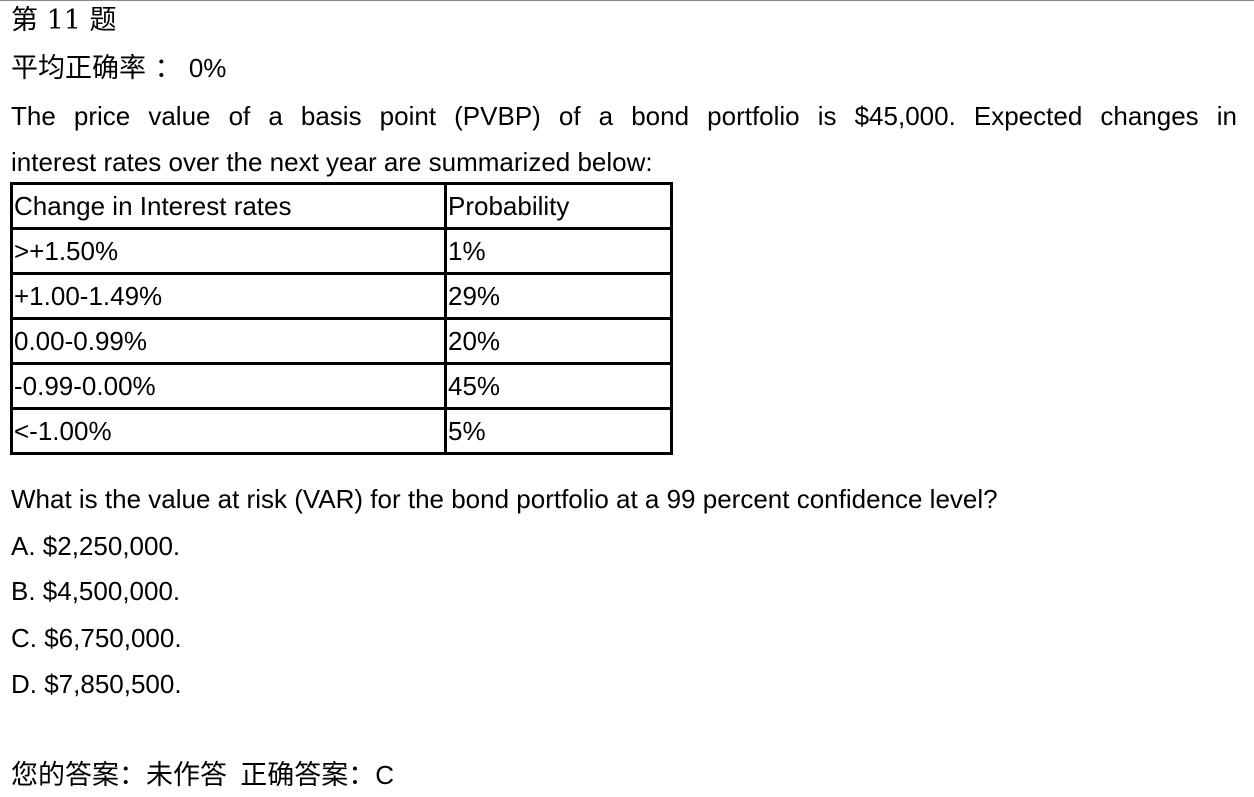 The image size is (1254, 797). What do you see at coordinates (96, 684) in the screenshot?
I see `option-d: D. $7,850,500.` at bounding box center [96, 684].